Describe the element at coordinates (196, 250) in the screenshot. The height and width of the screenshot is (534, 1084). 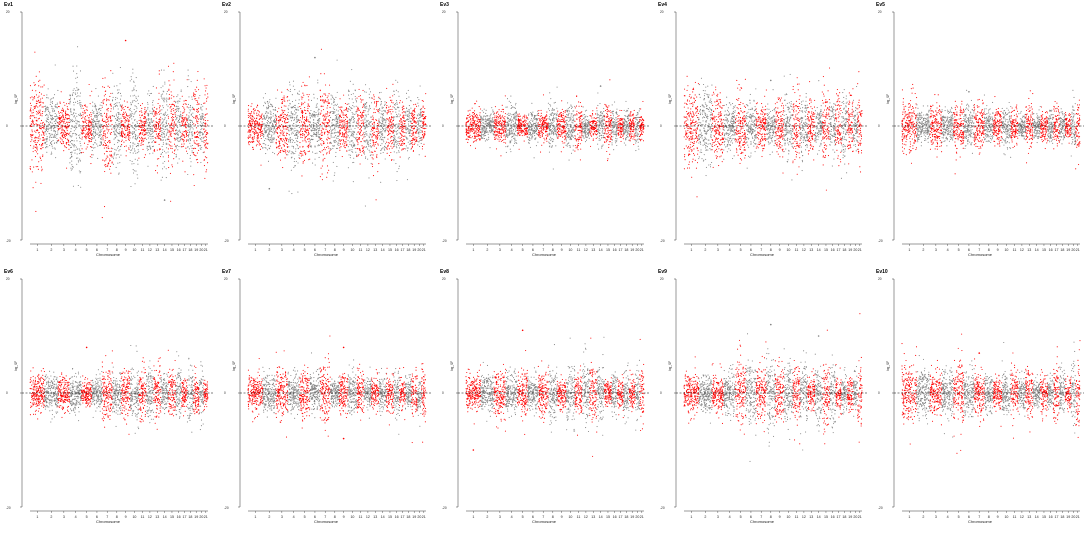
I see `x-tick-label: 19` at that location.